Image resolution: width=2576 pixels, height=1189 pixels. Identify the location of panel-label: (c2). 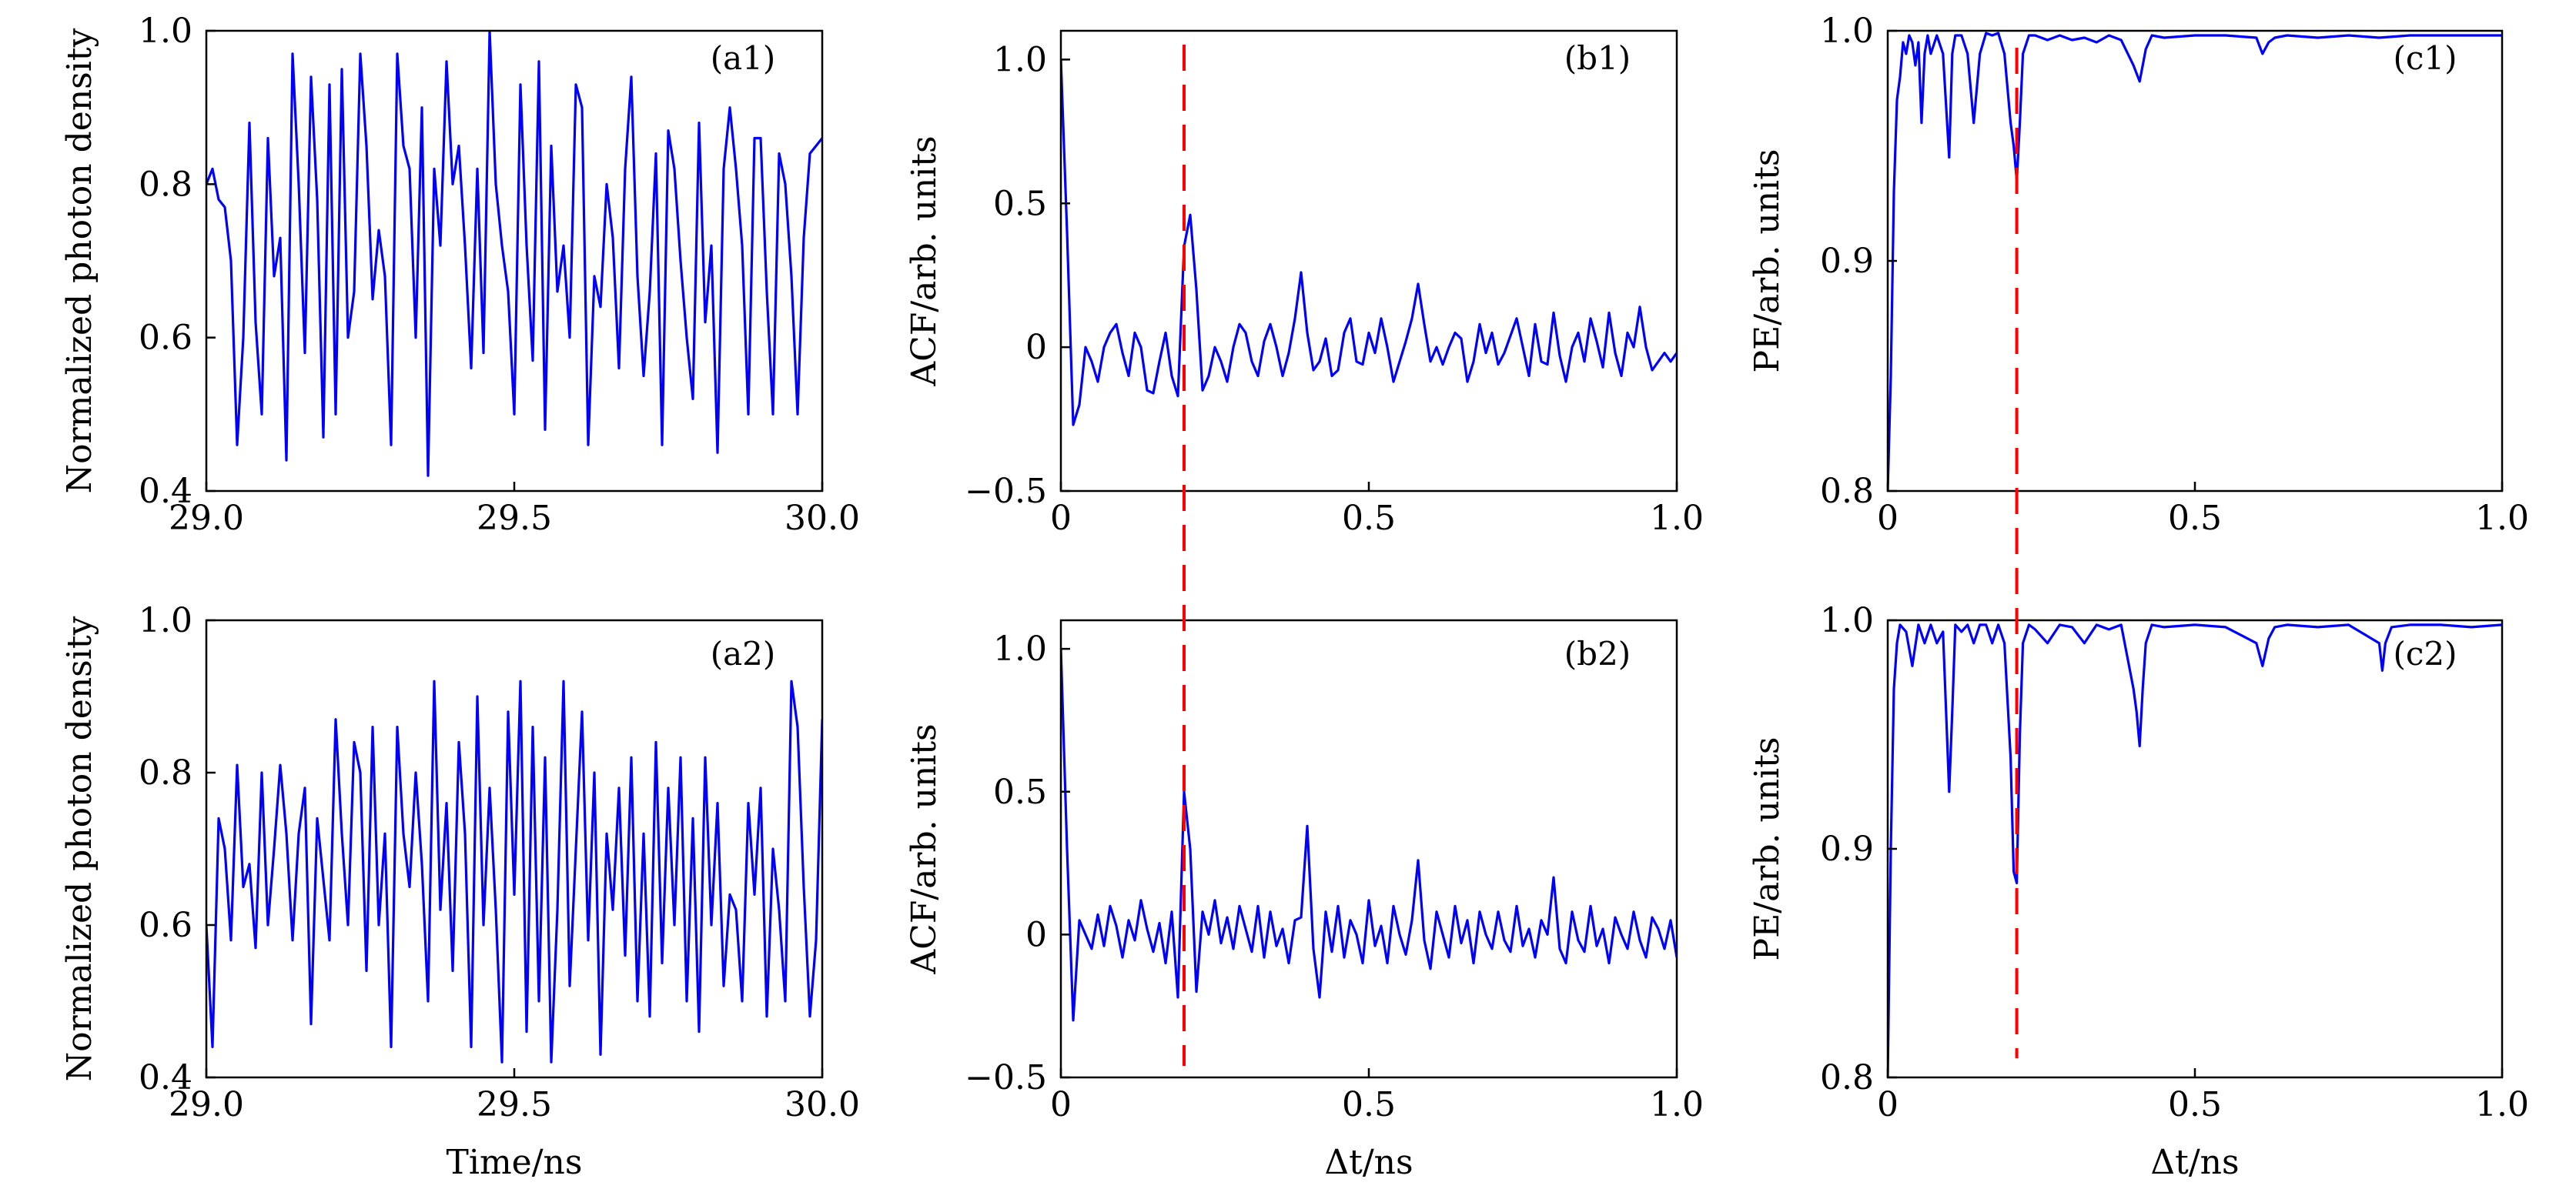
(2425, 654).